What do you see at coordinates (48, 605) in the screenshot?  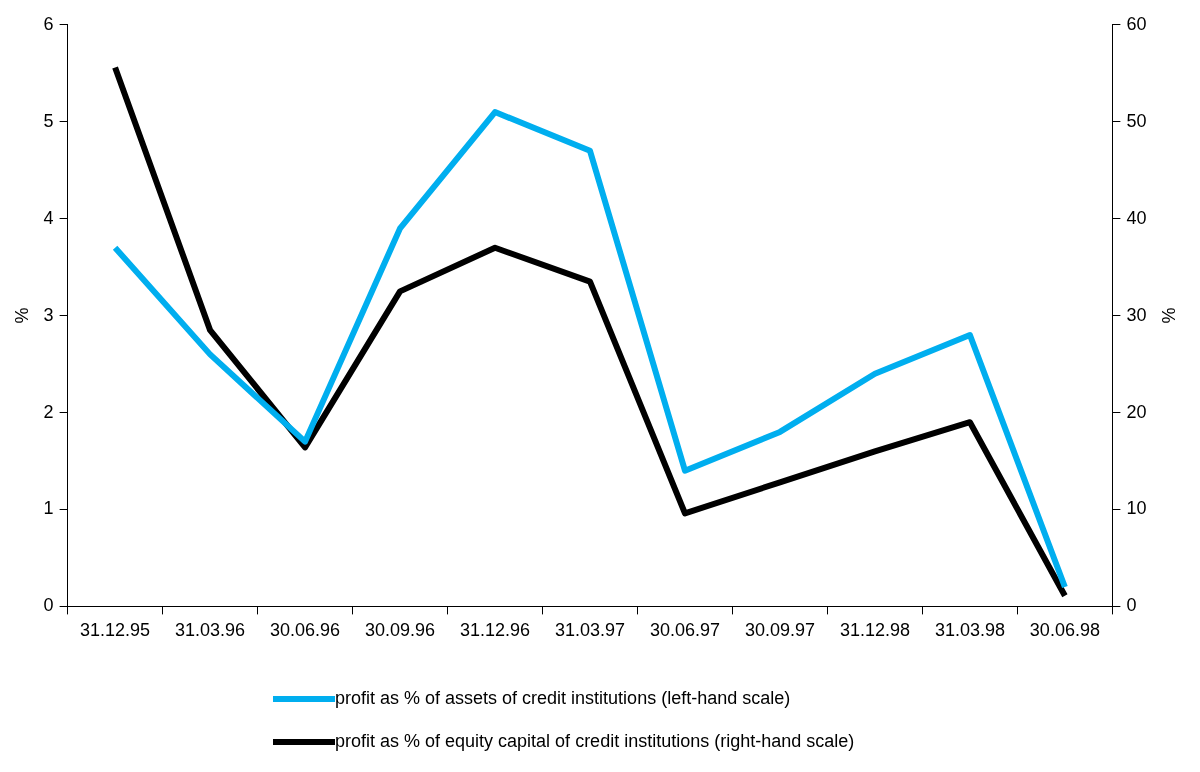 I see `y-tick-label: 0` at bounding box center [48, 605].